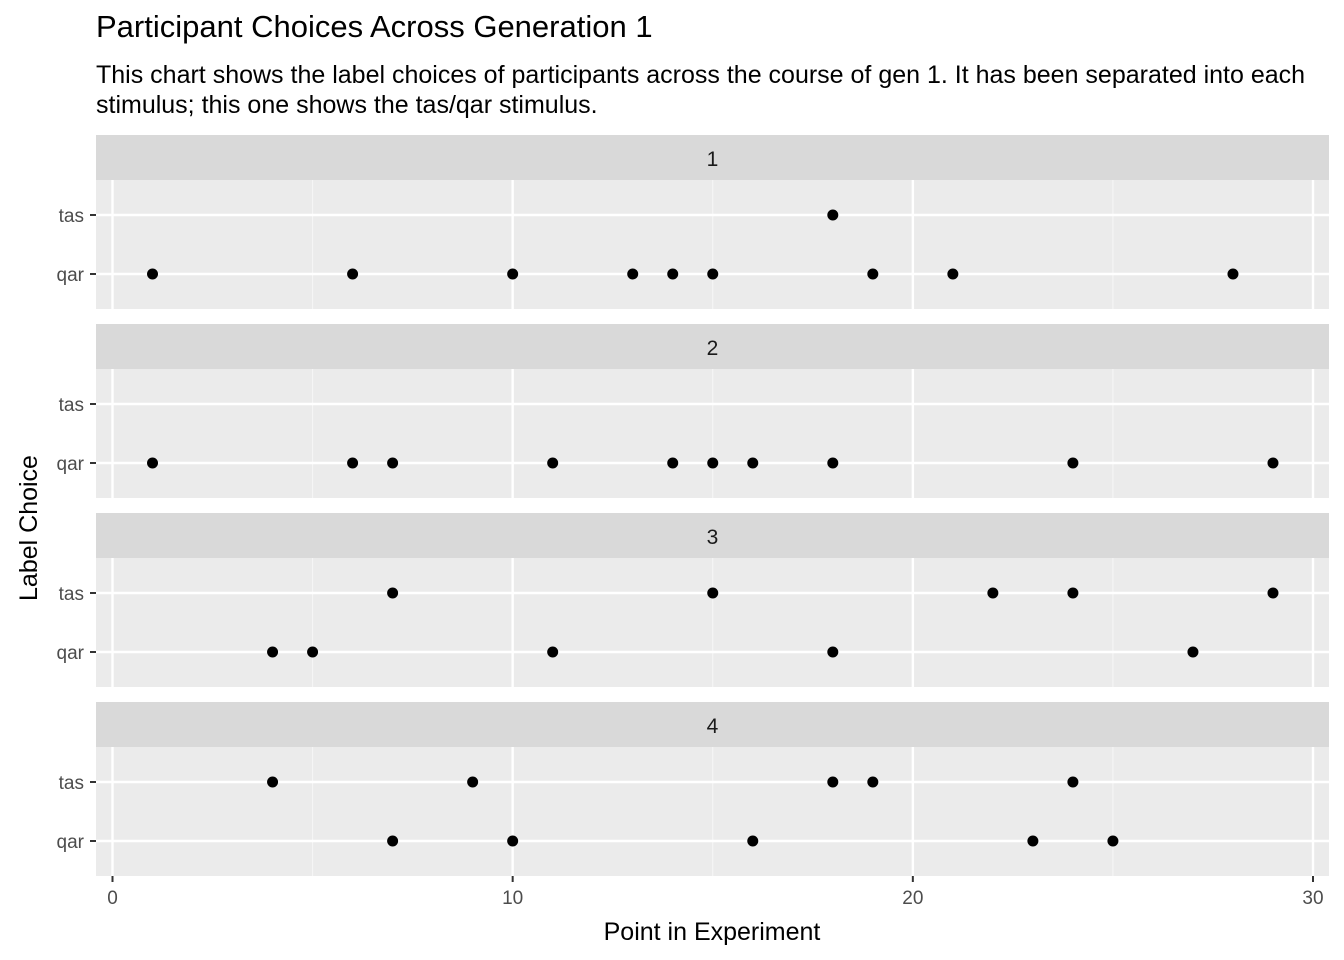 This screenshot has width=1344, height=960. Describe the element at coordinates (374, 26) in the screenshot. I see `chart-title: Participant Choices Across Generation 1` at that location.